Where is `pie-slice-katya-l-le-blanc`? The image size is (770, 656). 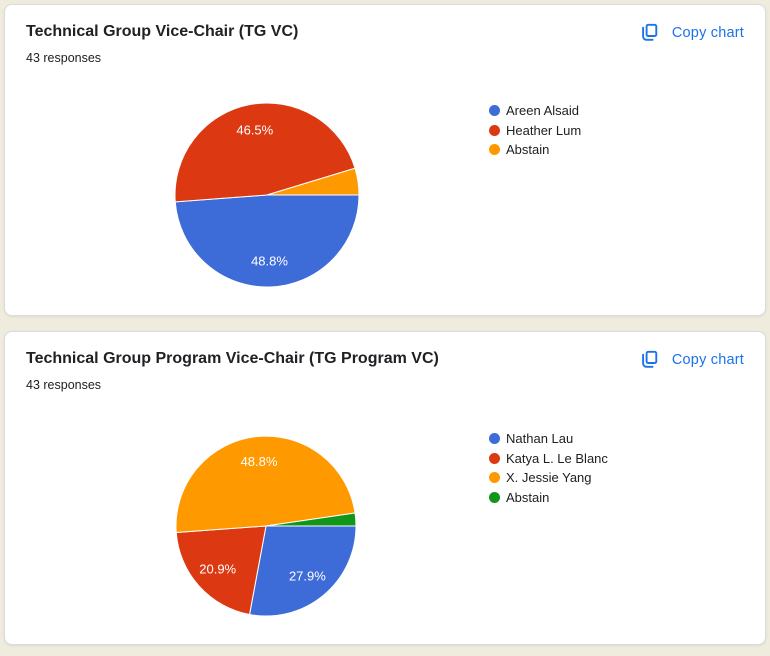
pie-slice-katya-l-le-blanc is located at coordinates (221, 570).